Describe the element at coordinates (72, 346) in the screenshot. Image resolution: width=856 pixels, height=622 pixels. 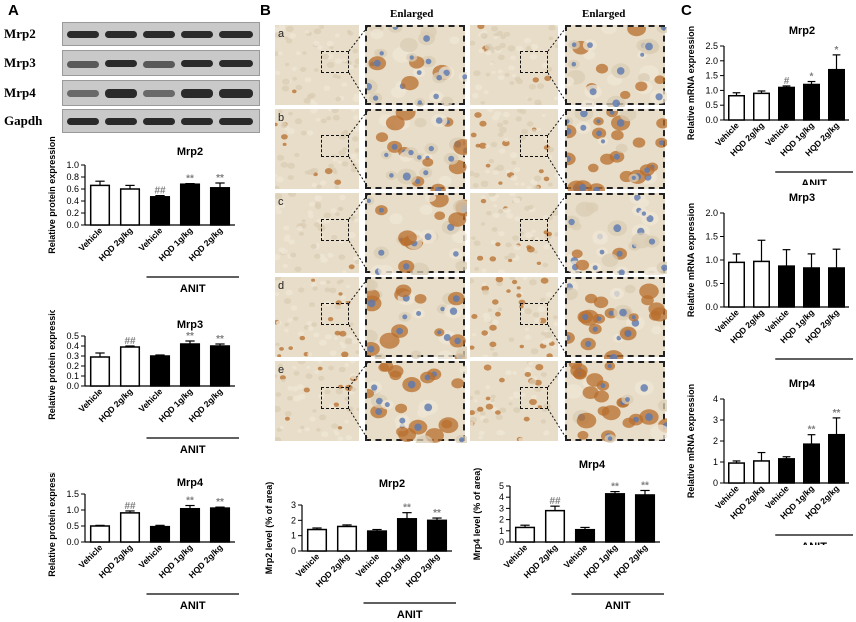
I see `y-tick-label: 0.4` at that location.